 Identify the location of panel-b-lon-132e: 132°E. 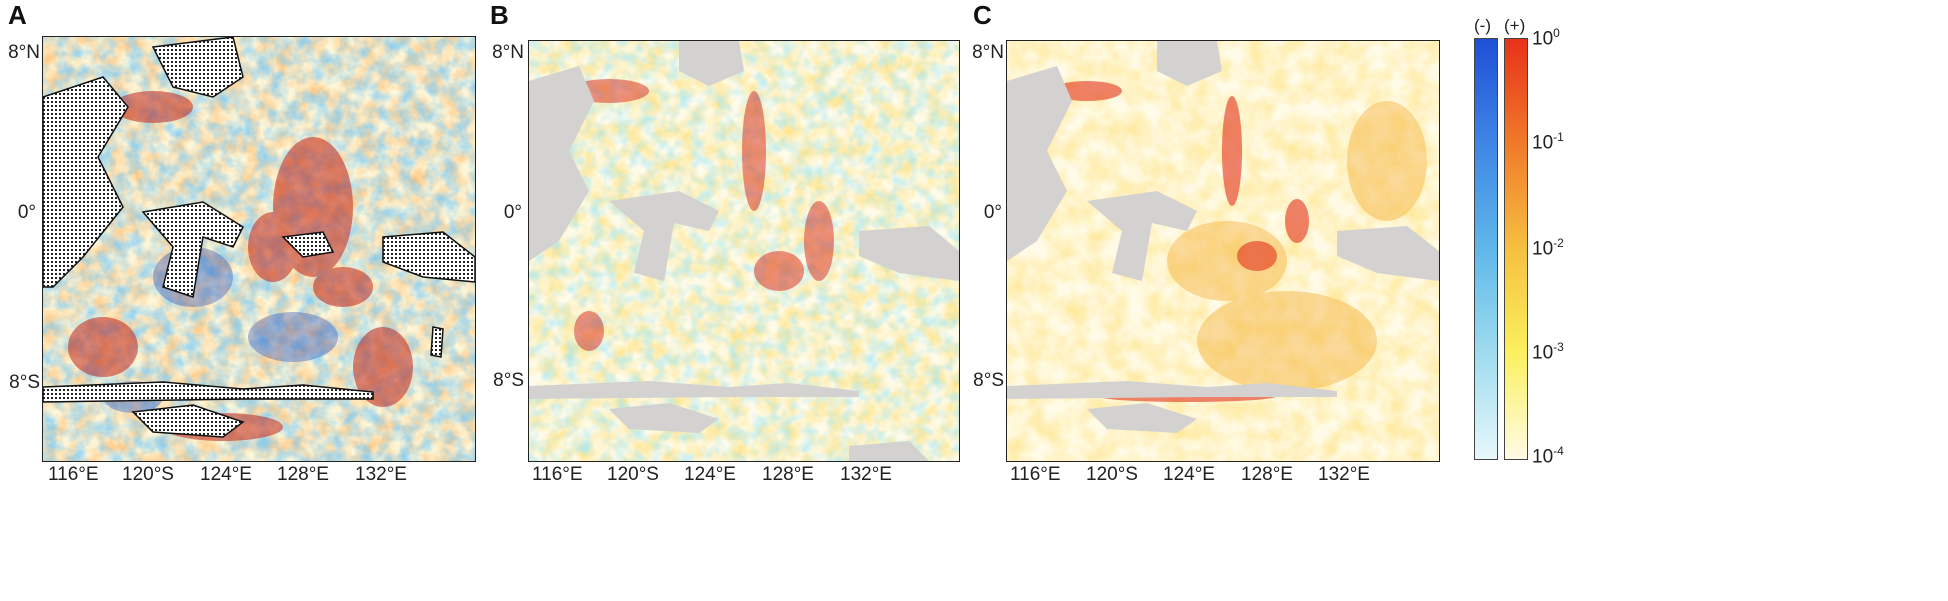
(866, 474).